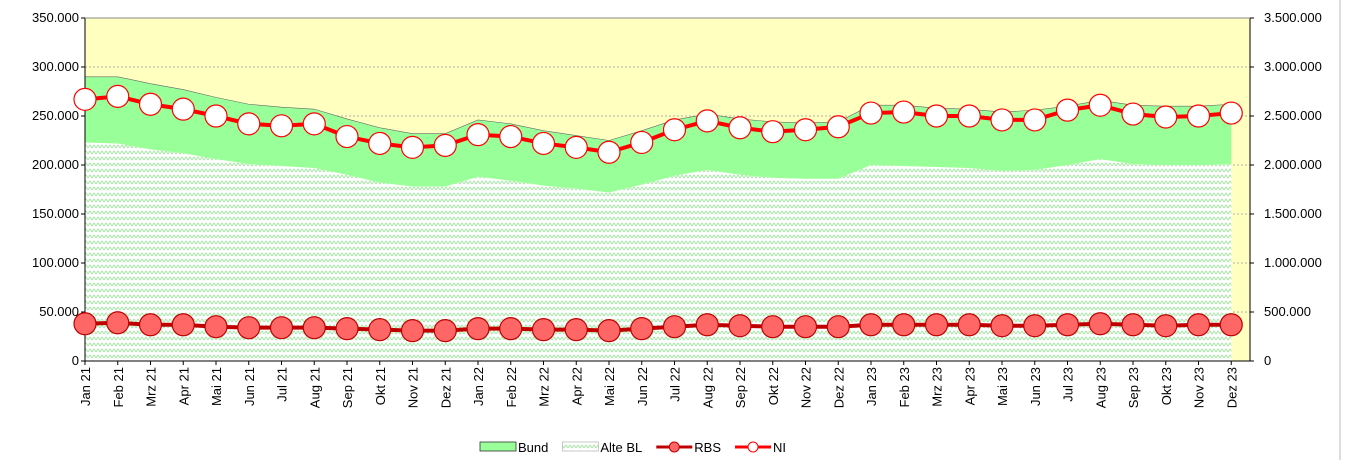 Image resolution: width=1356 pixels, height=465 pixels. I want to click on x-tick-label: Aug 22, so click(707, 387).